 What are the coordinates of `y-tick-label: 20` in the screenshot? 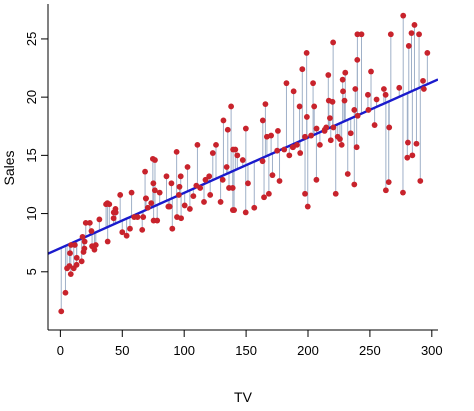 It's located at (31, 97).